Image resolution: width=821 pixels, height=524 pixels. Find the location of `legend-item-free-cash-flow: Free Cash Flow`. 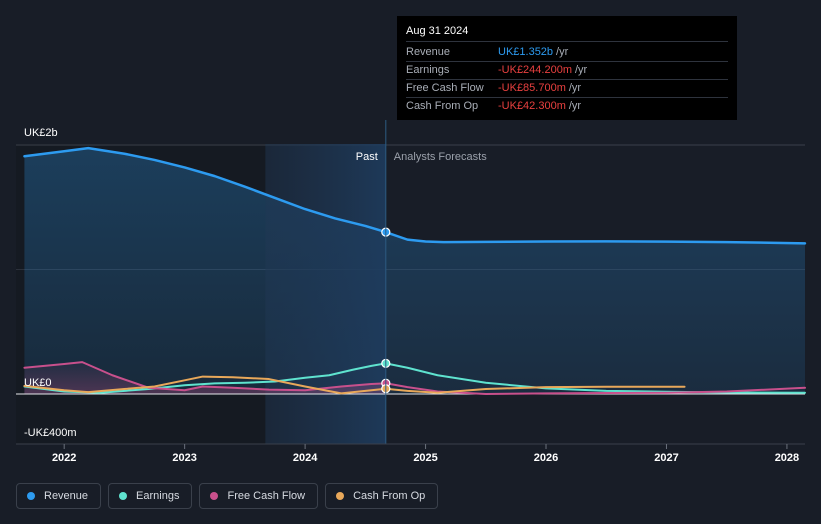

legend-item-free-cash-flow: Free Cash Flow is located at coordinates (259, 496).